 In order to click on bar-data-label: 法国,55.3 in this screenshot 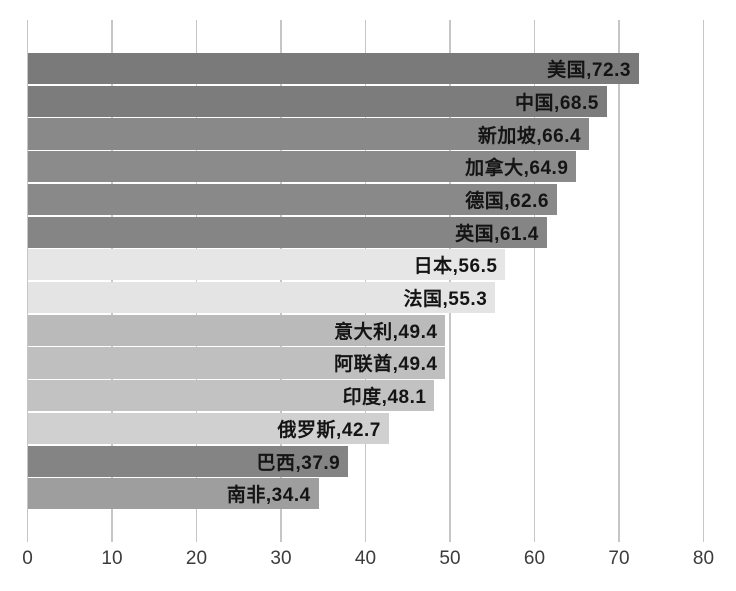, I will do `click(445, 300)`.